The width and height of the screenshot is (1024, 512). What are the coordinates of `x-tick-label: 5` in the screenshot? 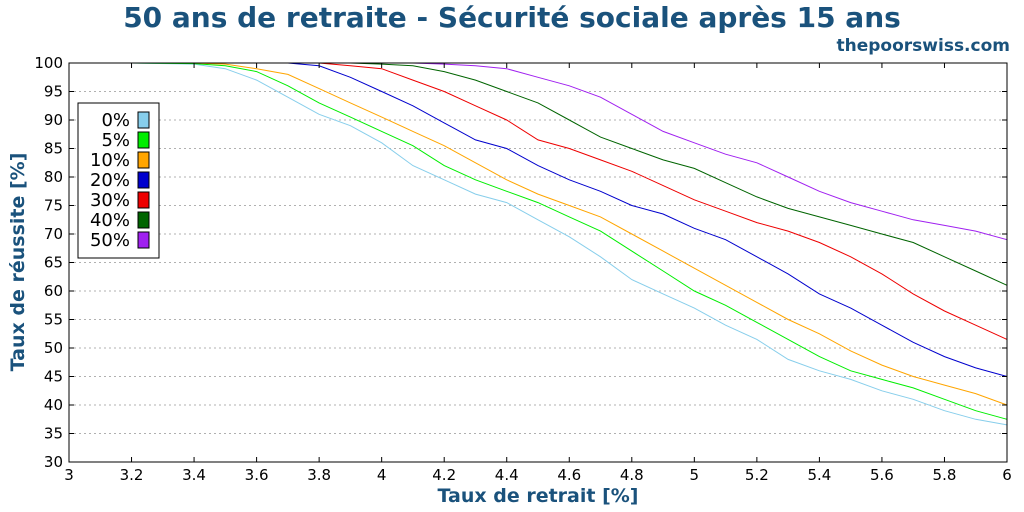 It's located at (695, 475).